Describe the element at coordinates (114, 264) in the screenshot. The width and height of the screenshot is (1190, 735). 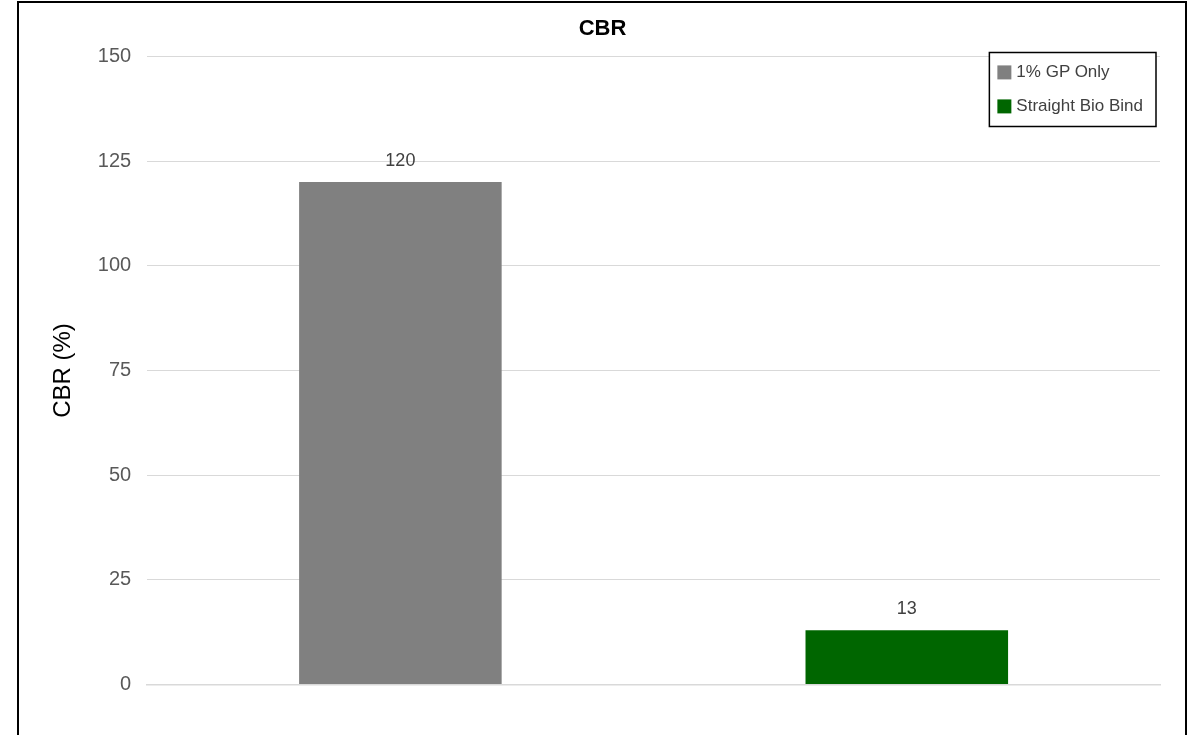
I see `y-tick-label: 100` at that location.